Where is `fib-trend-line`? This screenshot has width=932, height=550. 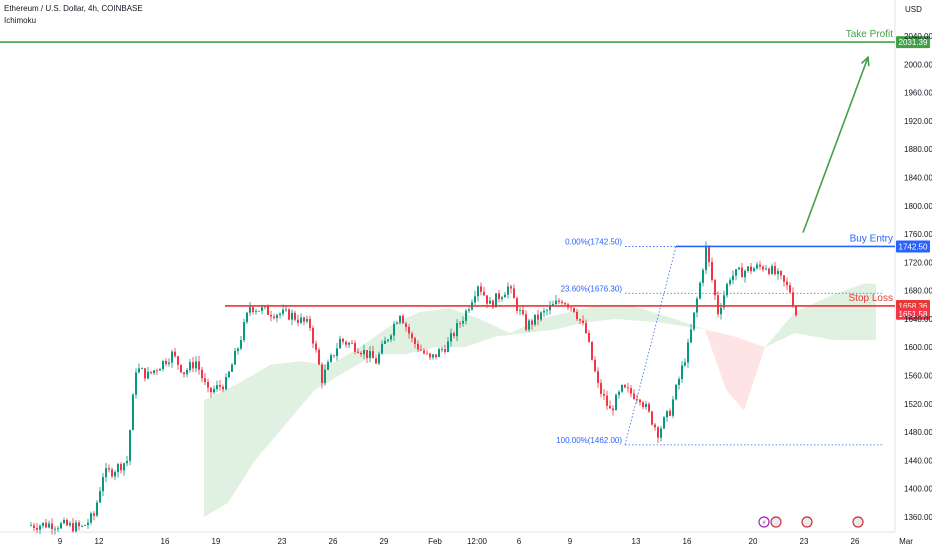 fib-trend-line is located at coordinates (650, 345).